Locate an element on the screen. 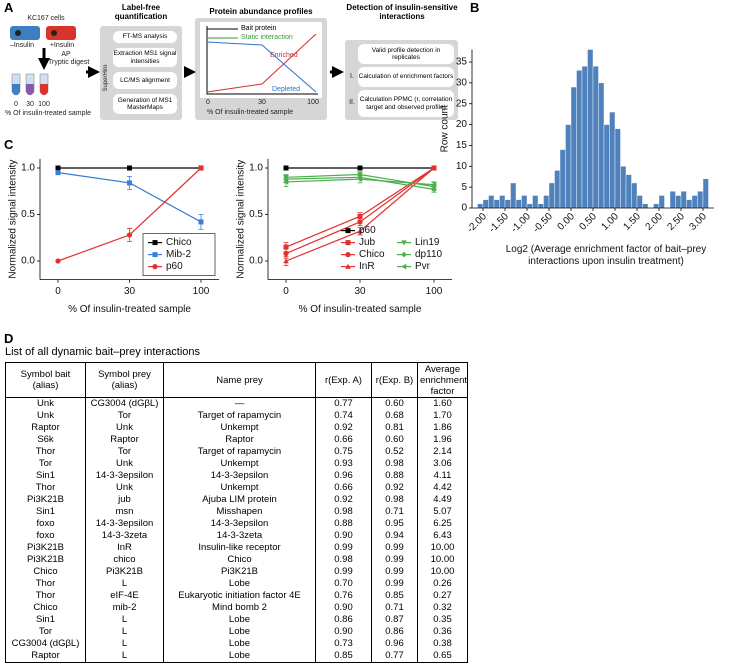  table-row: Sin1 msn Misshapen 0.98 0.71 5.07 is located at coordinates (236, 512).